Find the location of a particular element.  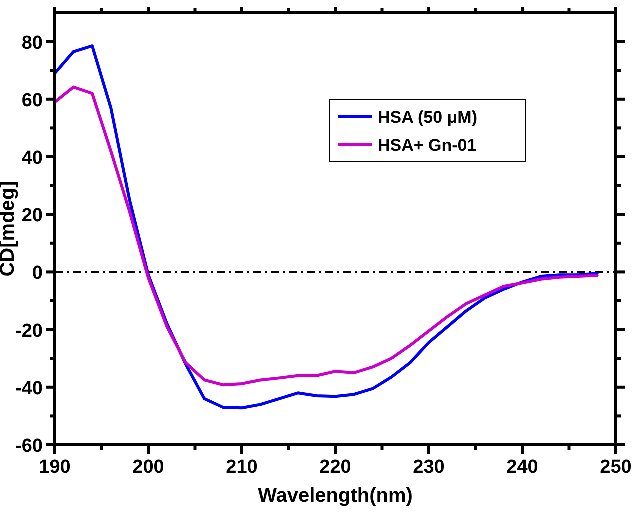

x-tick-label: 240 is located at coordinates (522, 467).